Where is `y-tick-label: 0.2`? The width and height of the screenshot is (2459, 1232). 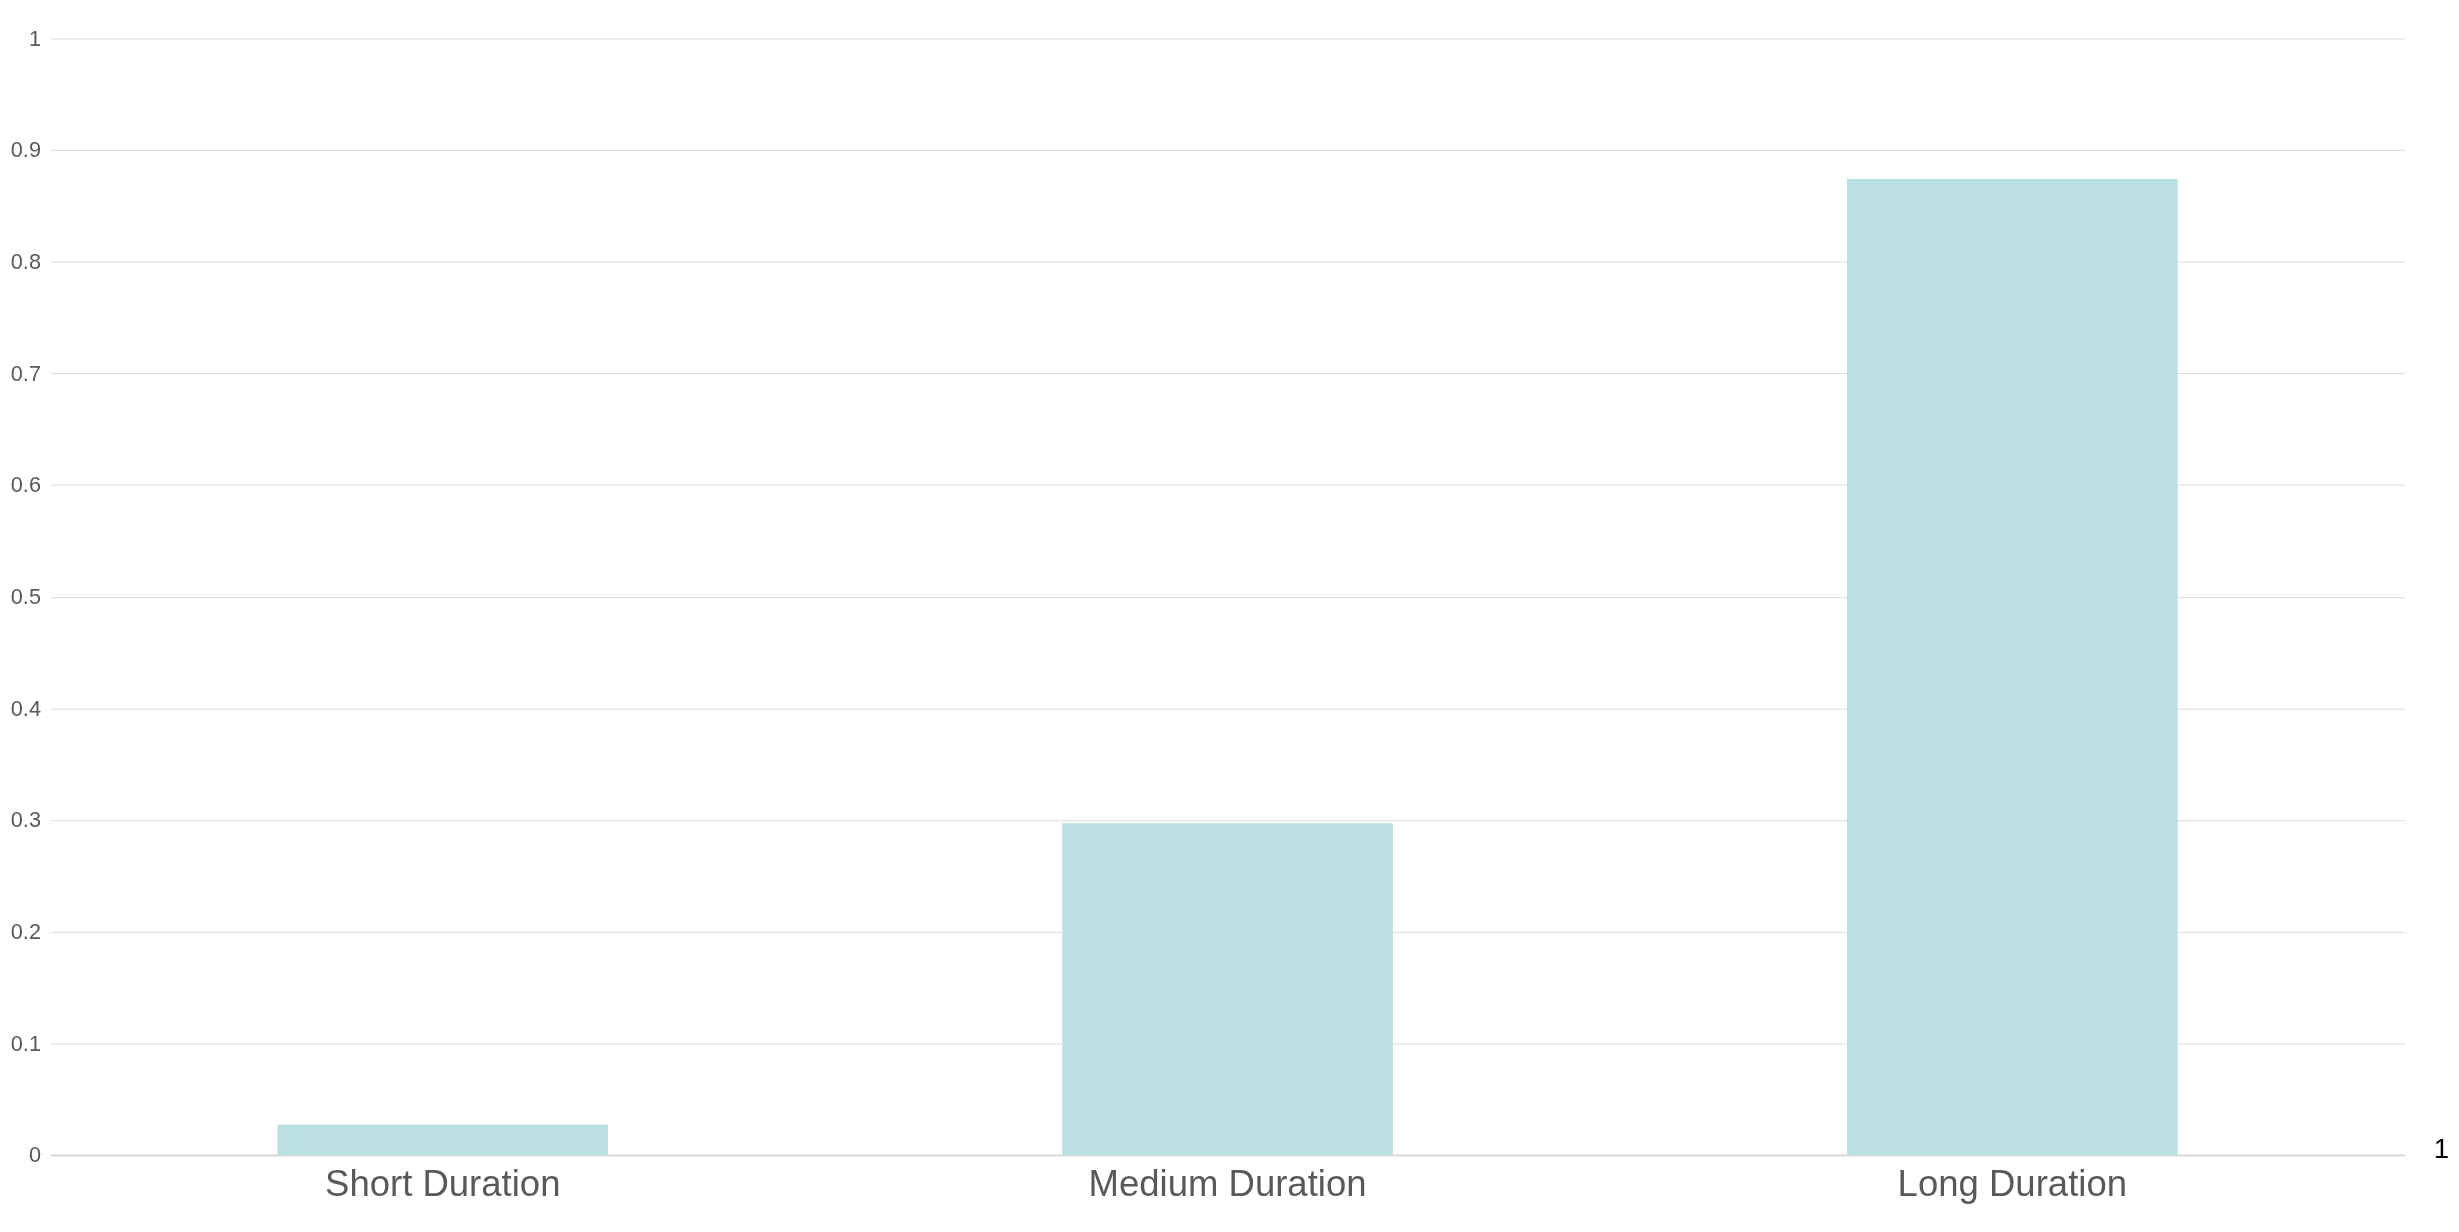 y-tick-label: 0.2 is located at coordinates (25, 932).